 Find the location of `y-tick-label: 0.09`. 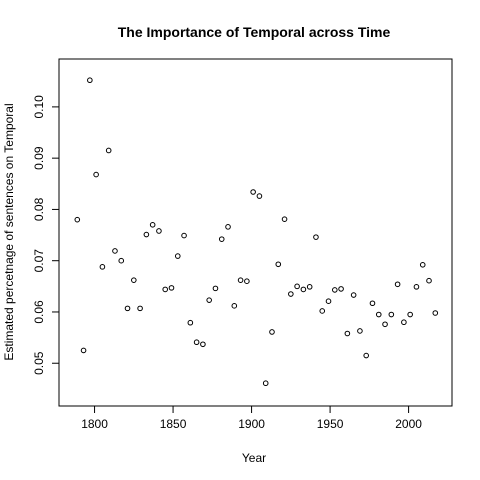

y-tick-label: 0.09 is located at coordinates (39, 158).